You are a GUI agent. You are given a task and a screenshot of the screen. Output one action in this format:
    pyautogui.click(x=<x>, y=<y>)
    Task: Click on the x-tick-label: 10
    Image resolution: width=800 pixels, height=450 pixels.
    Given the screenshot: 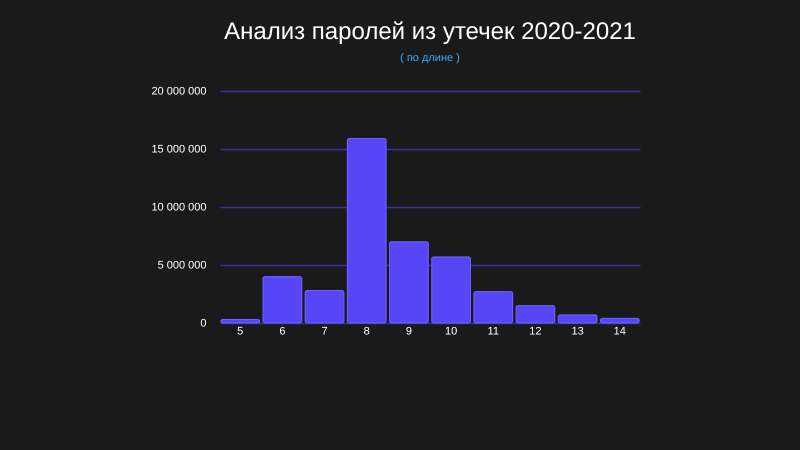 What is the action you would take?
    pyautogui.click(x=451, y=332)
    